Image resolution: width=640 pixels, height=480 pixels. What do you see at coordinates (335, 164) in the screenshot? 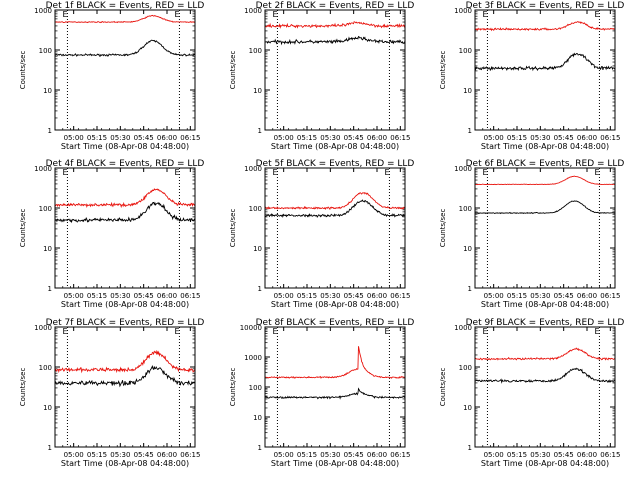
I see `panel-title: Det 5f BLACK = Events, RED = LLD` at bounding box center [335, 164].